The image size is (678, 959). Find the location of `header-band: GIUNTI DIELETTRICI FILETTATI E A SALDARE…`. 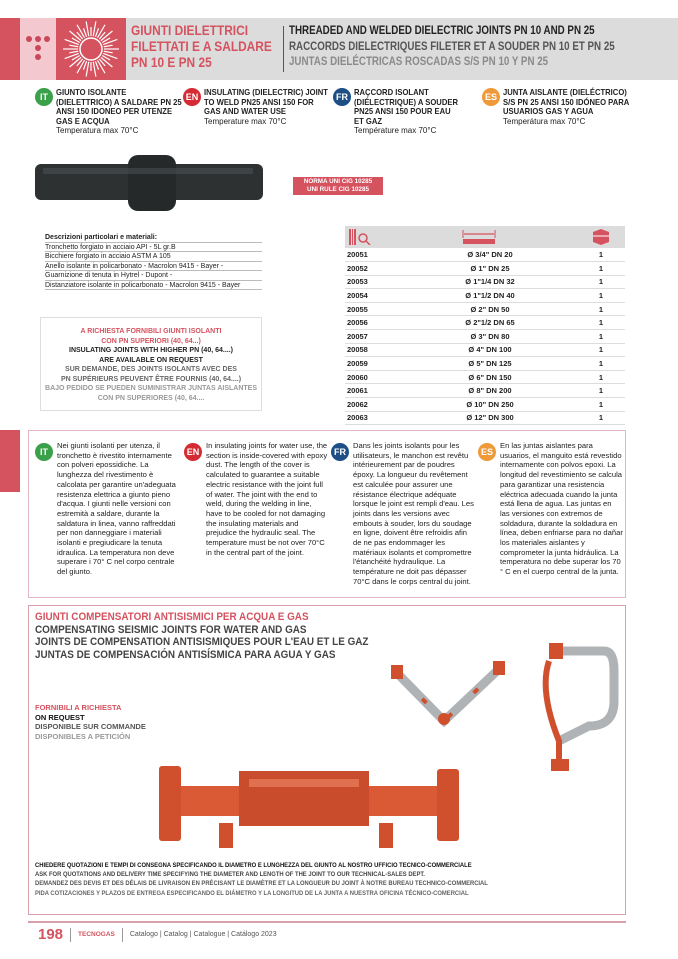

header-band: GIUNTI DIELETTRICI FILETTATI E A SALDARE… is located at coordinates (339, 49).